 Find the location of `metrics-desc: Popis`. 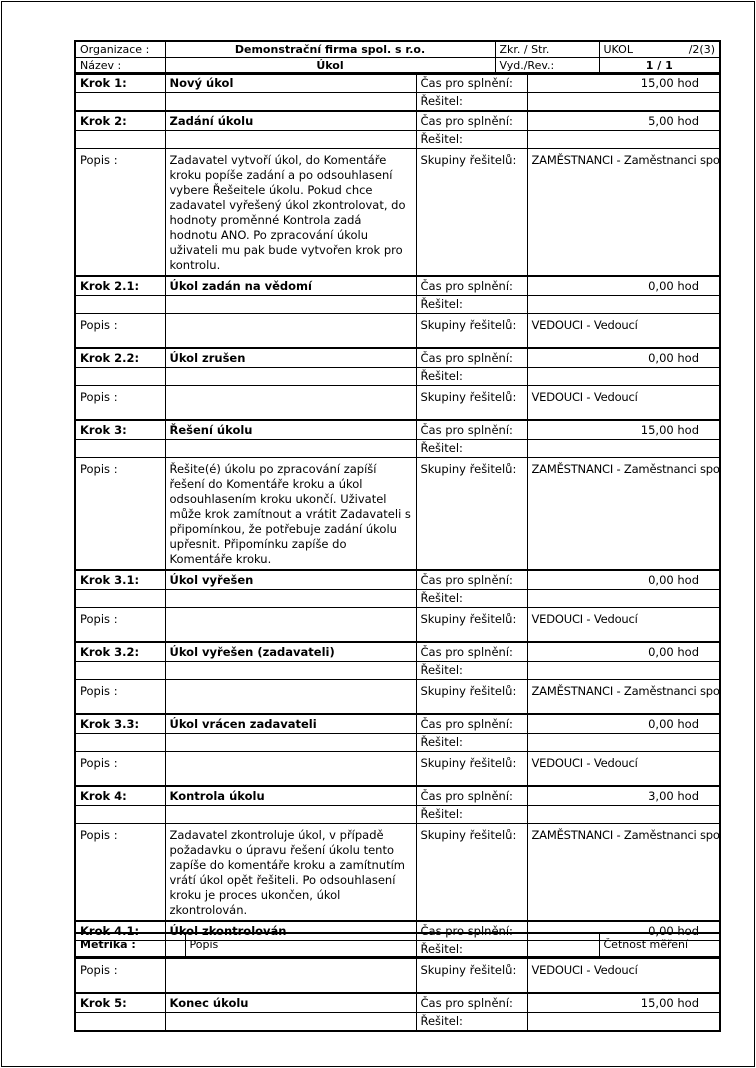

metrics-desc: Popis is located at coordinates (392, 945).